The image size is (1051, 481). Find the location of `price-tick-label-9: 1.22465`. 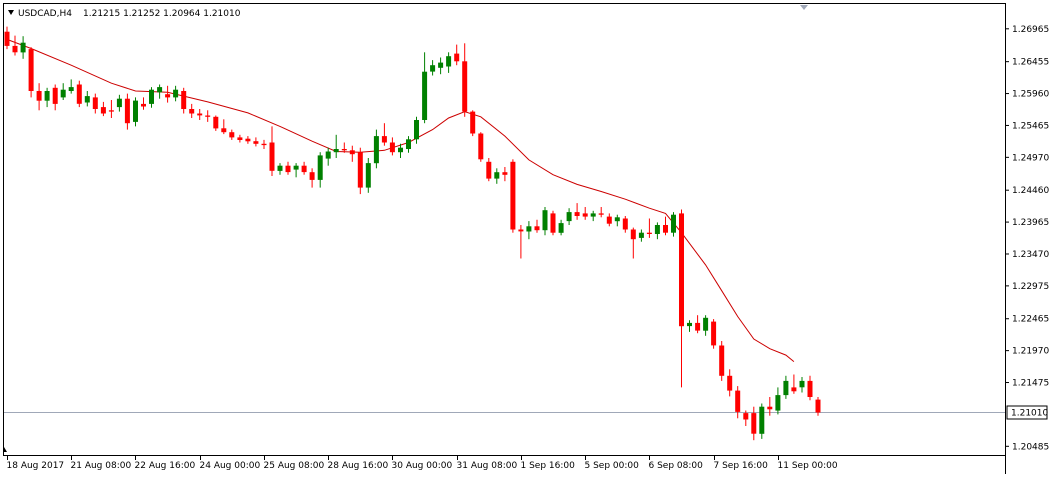

price-tick-label-9: 1.22465 is located at coordinates (1030, 320).